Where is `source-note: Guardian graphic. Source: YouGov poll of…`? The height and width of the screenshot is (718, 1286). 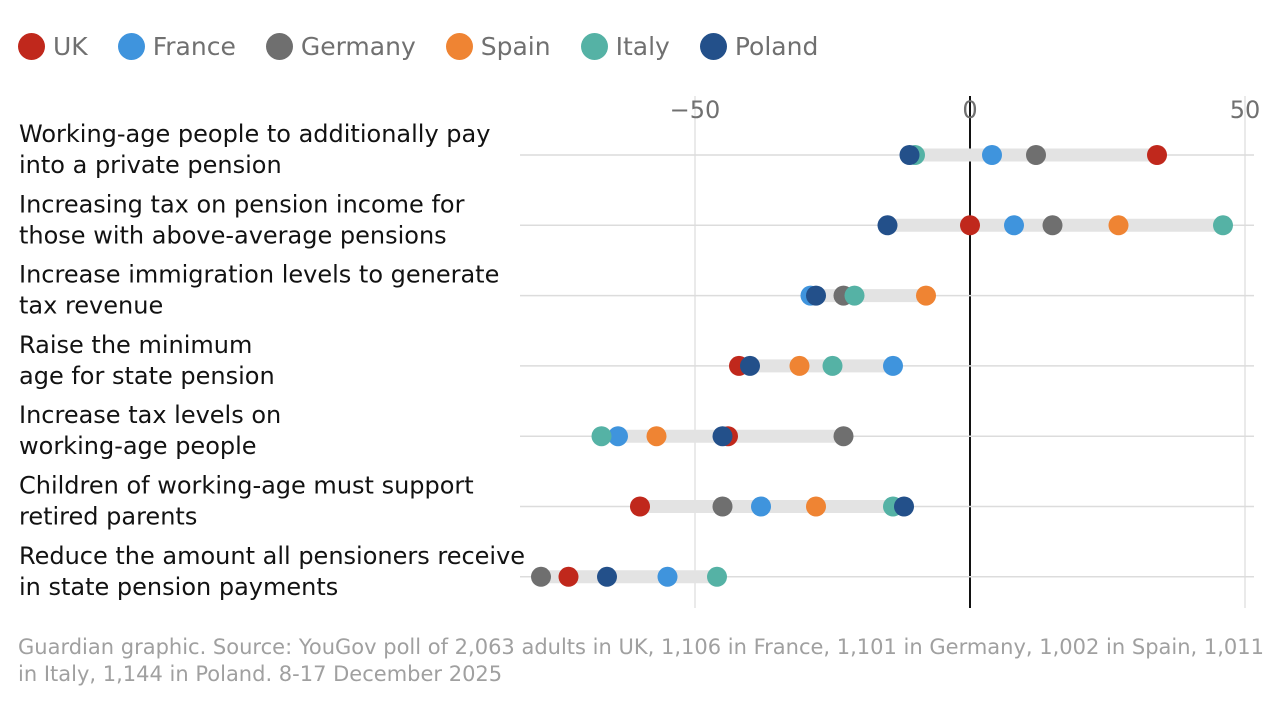 source-note: Guardian graphic. Source: YouGov poll of… is located at coordinates (643, 661).